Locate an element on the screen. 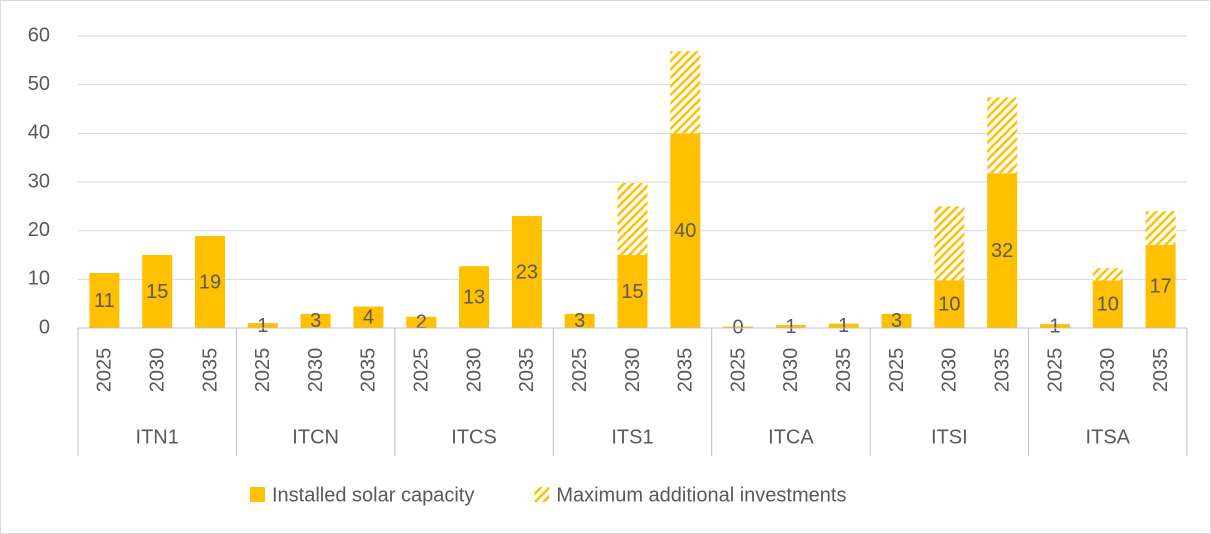 This screenshot has width=1211, height=534. group-label: ITS1 is located at coordinates (632, 437).